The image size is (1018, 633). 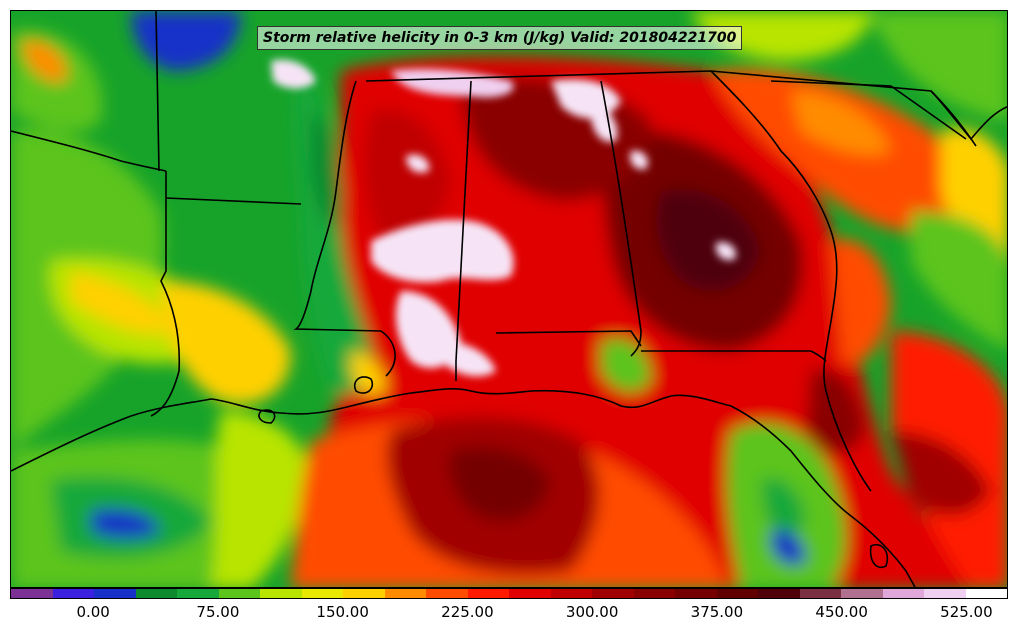 I want to click on colorbar-tick-label: 75.00, so click(x=218, y=612).